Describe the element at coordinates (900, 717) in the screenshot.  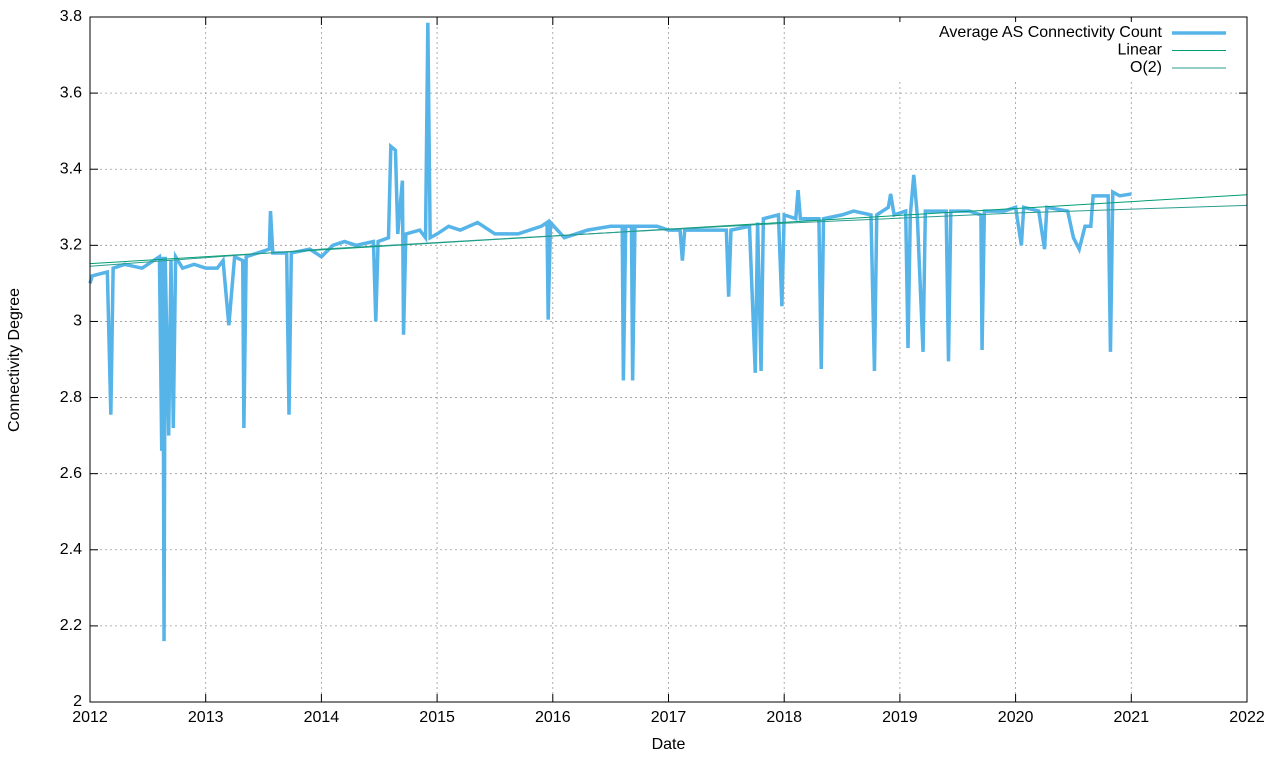
I see `x-tick-label: 2019` at that location.